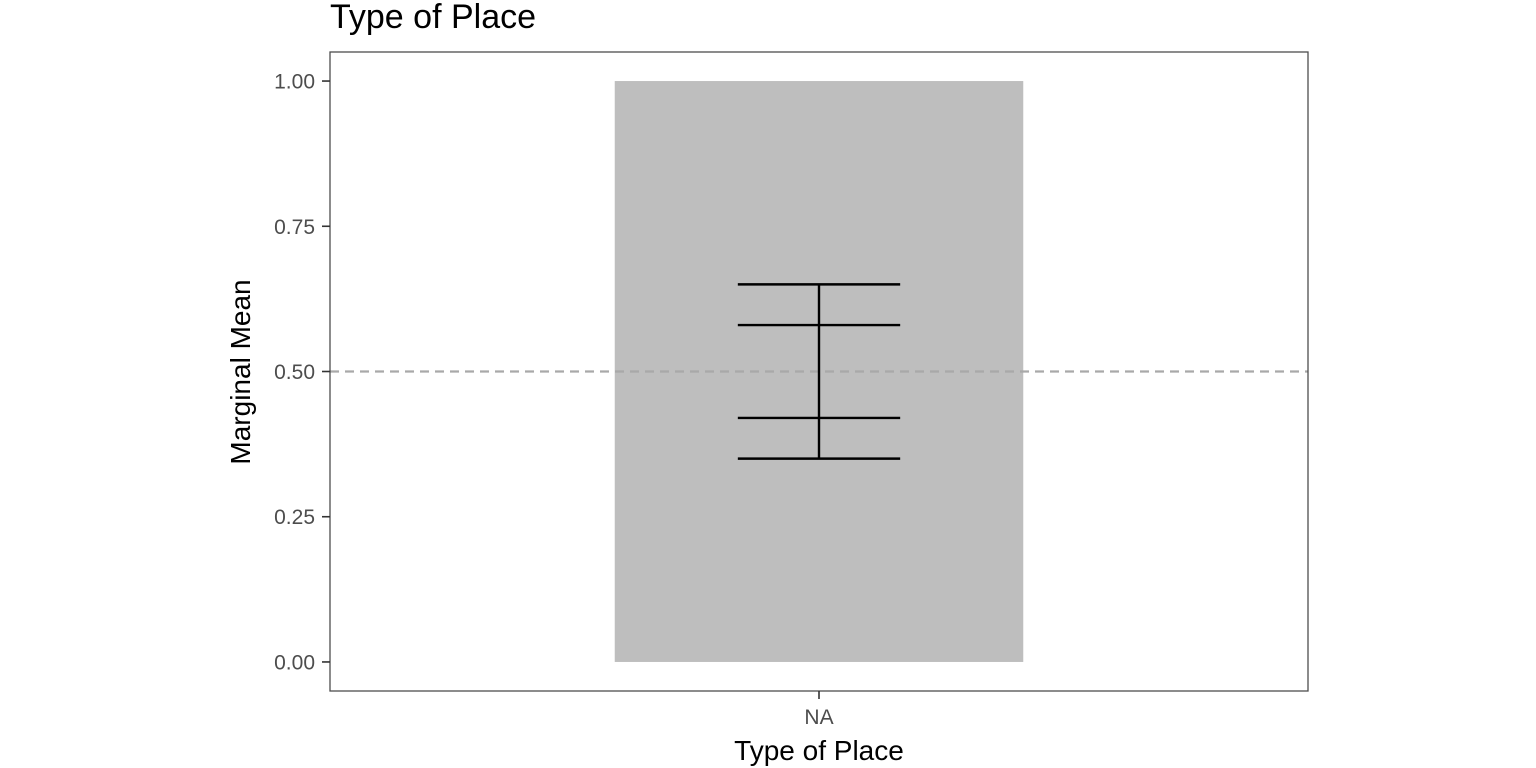 The height and width of the screenshot is (768, 1536). What do you see at coordinates (294, 662) in the screenshot?
I see `y-tick-label: 0.00` at bounding box center [294, 662].